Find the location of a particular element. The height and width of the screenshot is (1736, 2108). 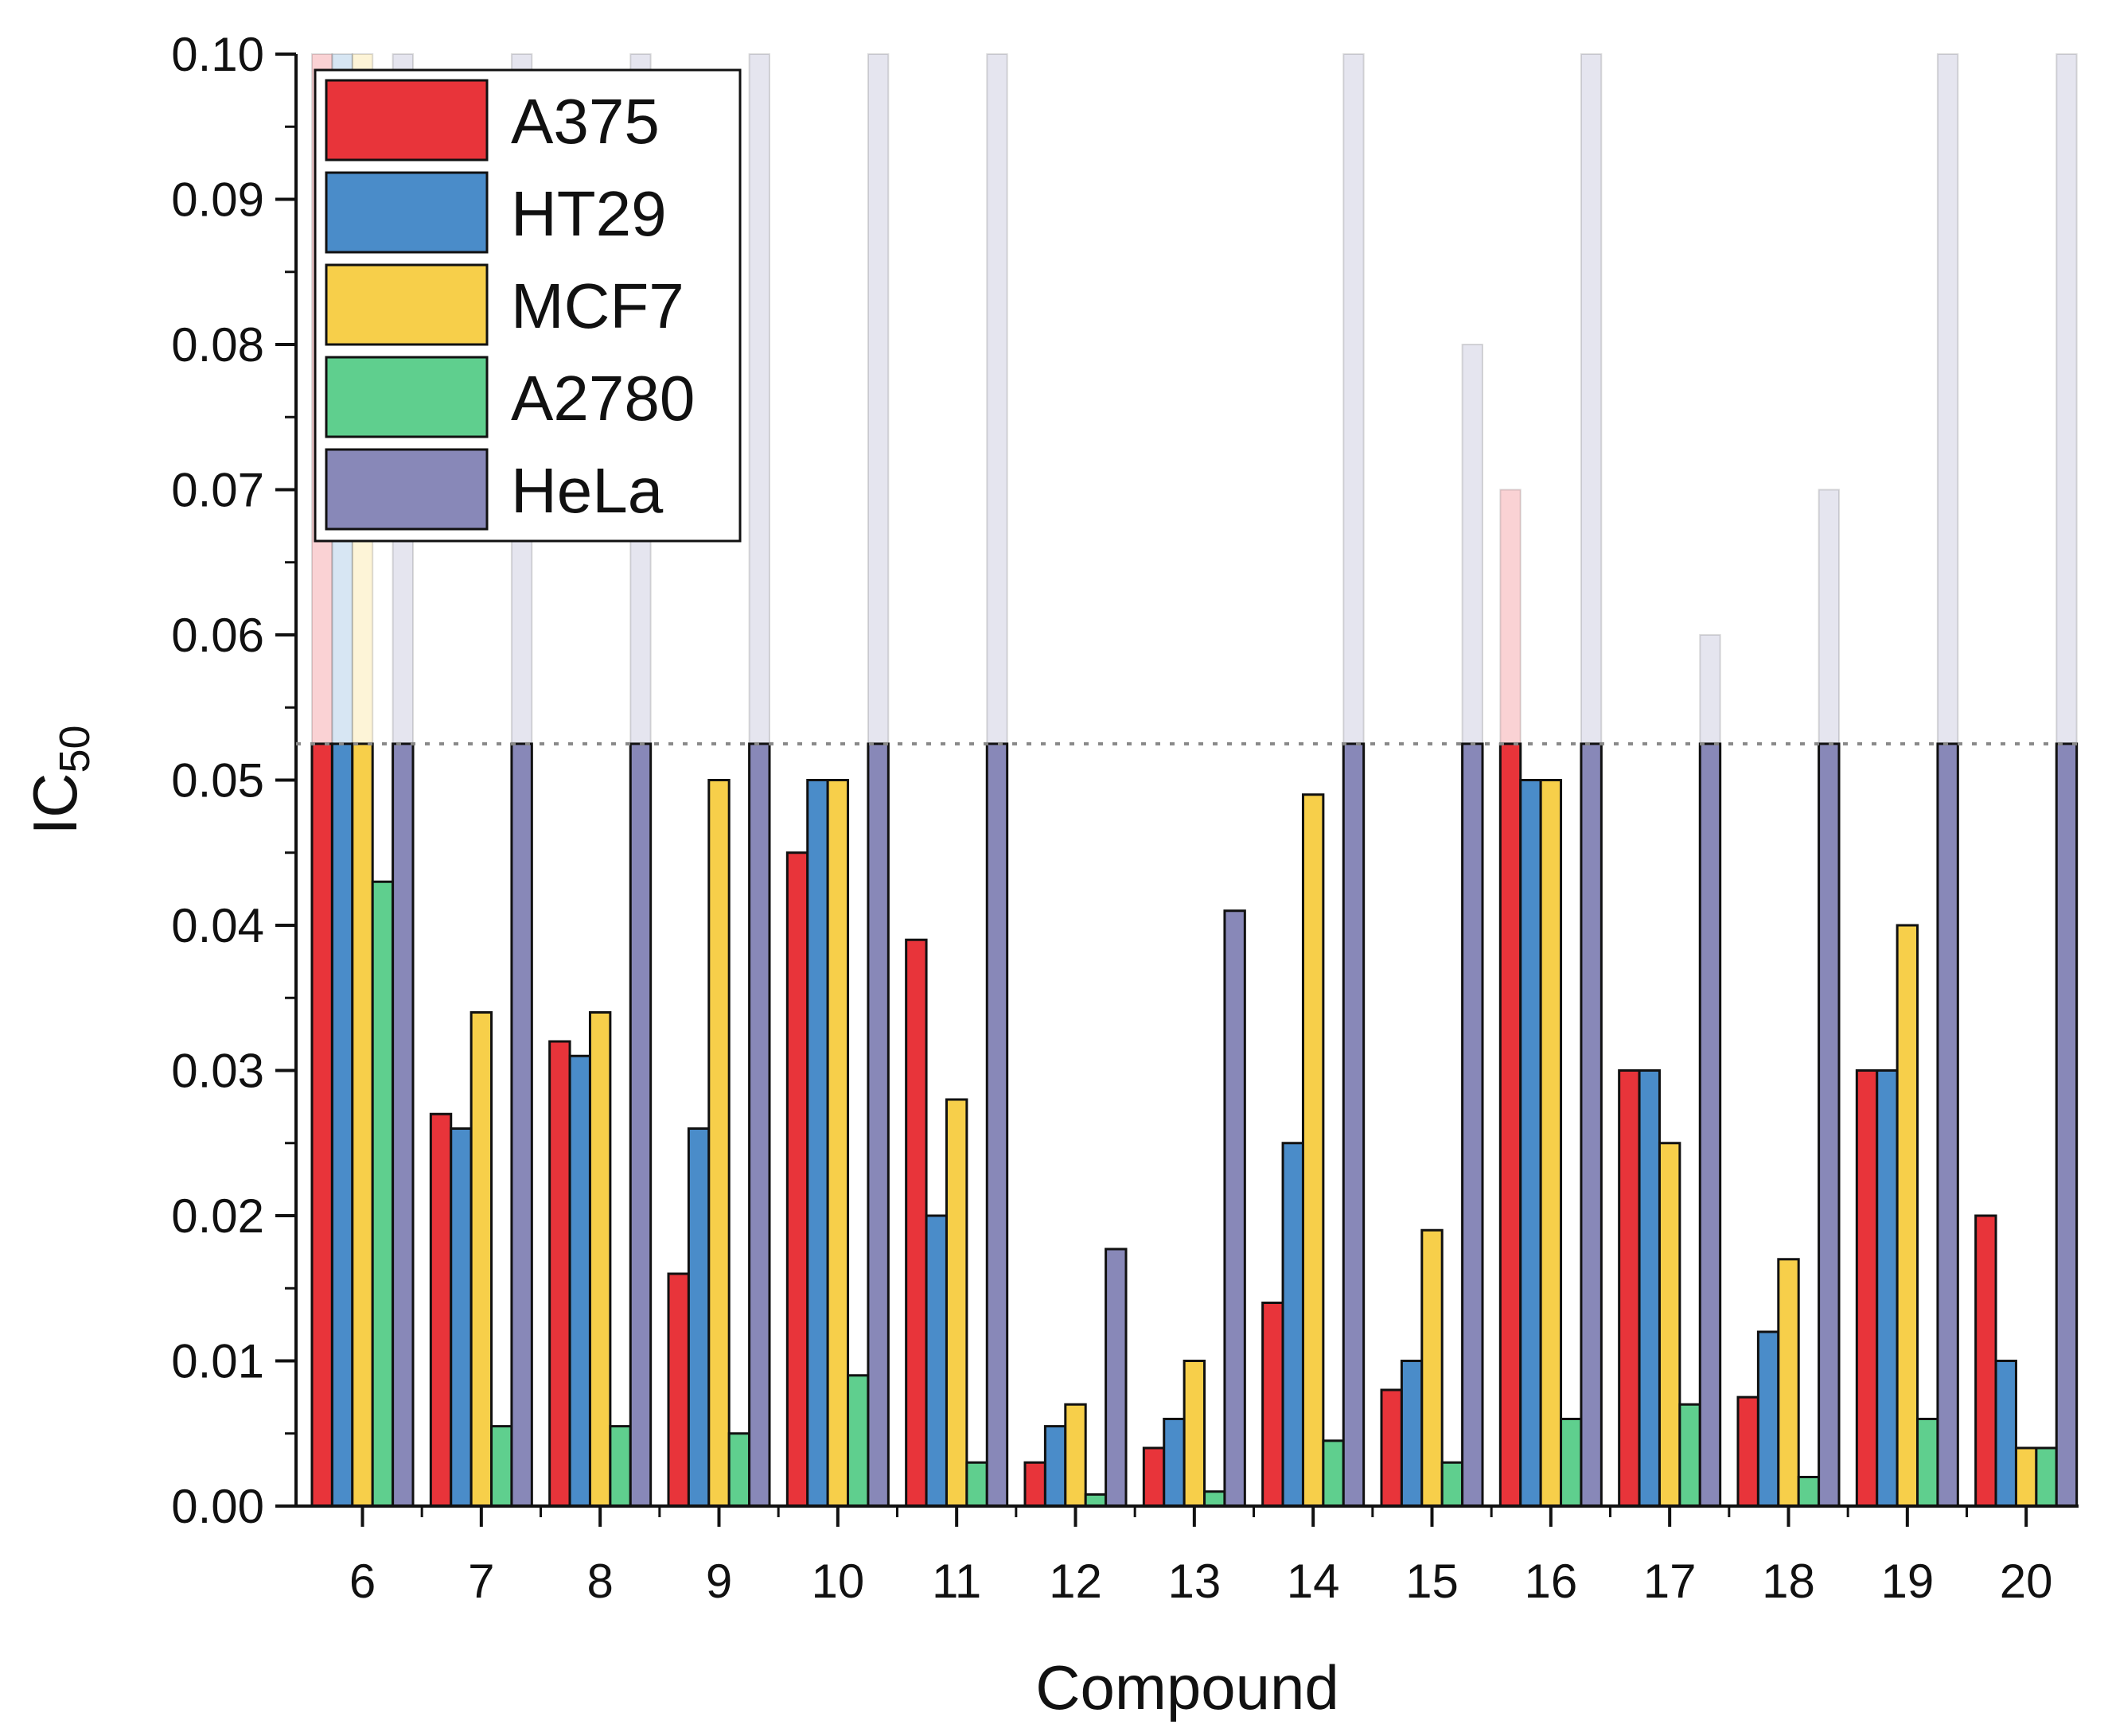

legend-swatch-a2780 is located at coordinates (407, 397).